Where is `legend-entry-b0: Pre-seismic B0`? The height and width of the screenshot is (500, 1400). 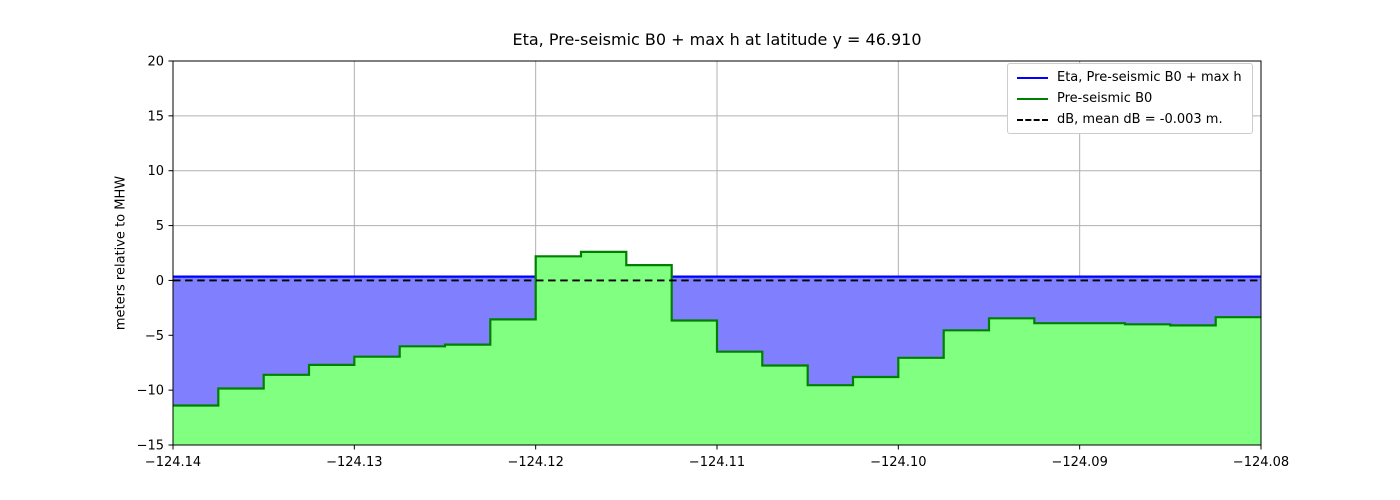 legend-entry-b0: Pre-seismic B0 is located at coordinates (1129, 98).